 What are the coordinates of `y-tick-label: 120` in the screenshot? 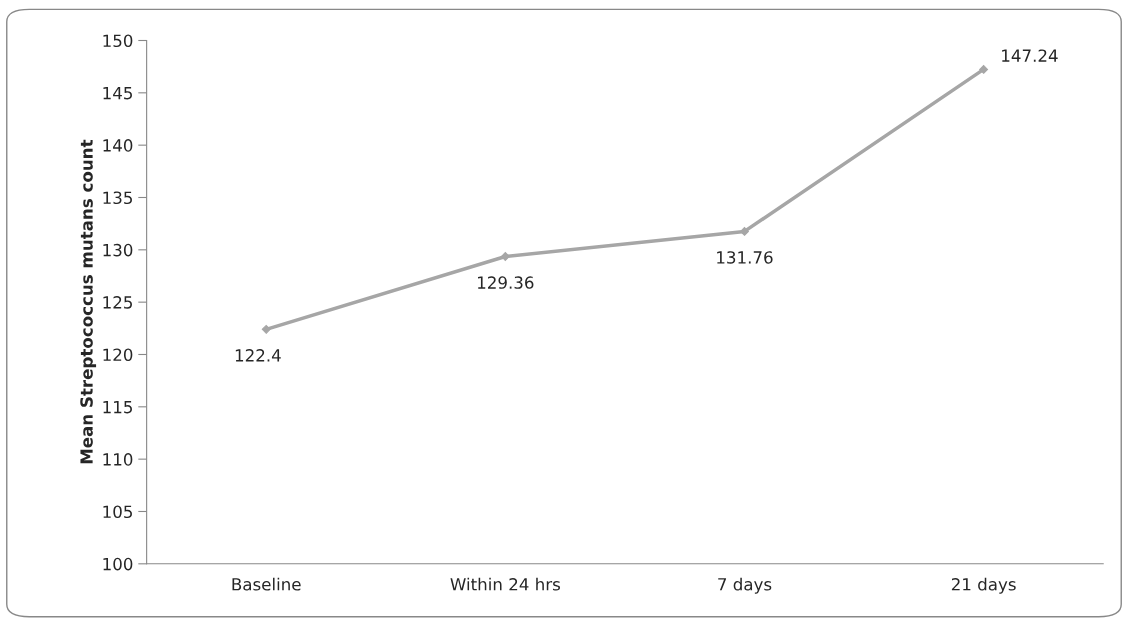 It's located at (118, 355).